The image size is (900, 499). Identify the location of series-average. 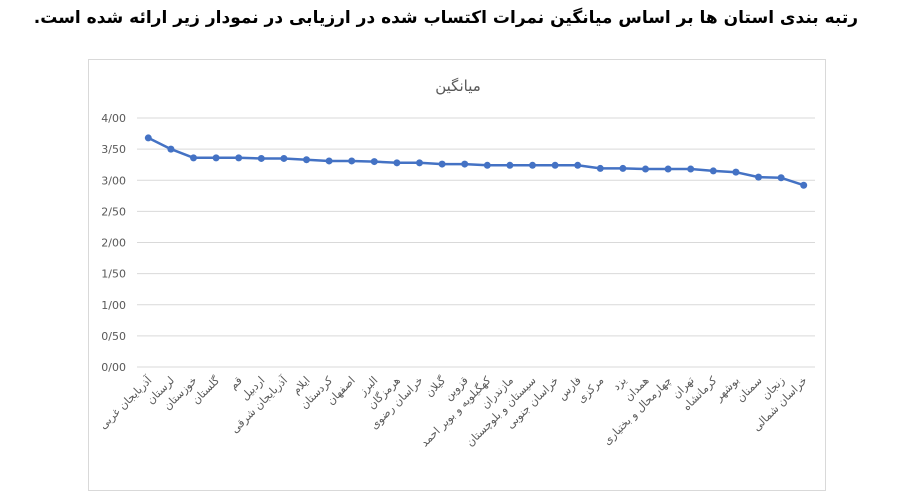
(476, 161).